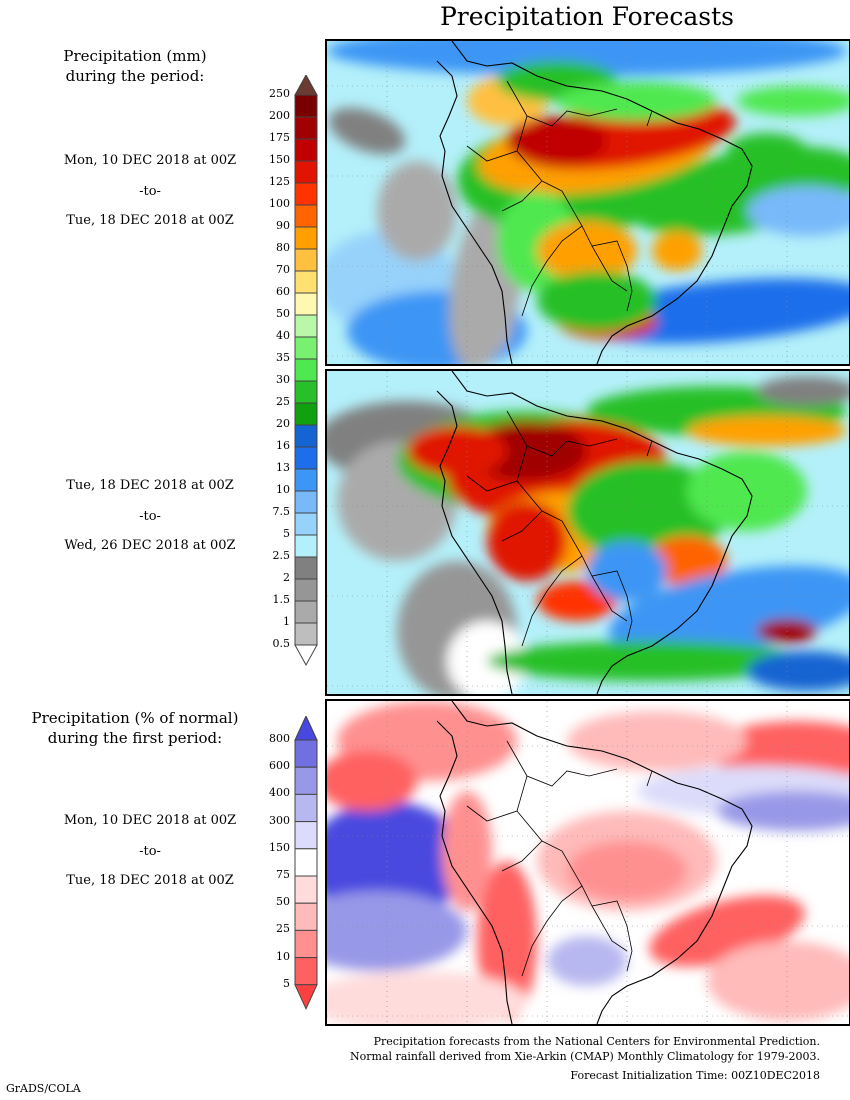 The height and width of the screenshot is (1100, 850). I want to click on coastline, so click(594, 532).